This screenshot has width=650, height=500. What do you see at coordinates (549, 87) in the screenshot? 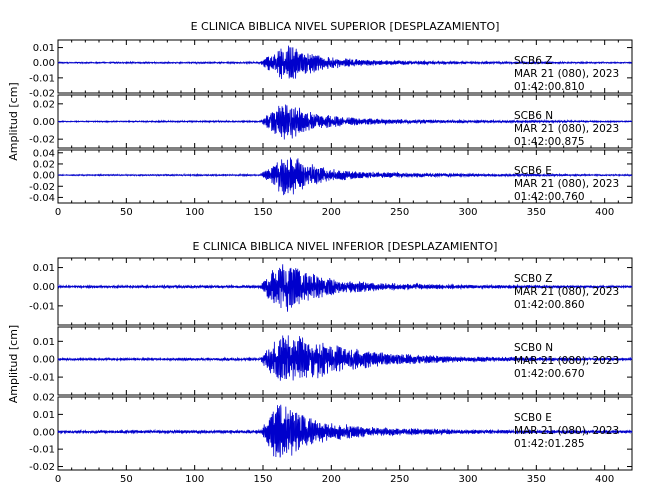
I see `trace-annotation: 01:42:00.810` at bounding box center [549, 87].